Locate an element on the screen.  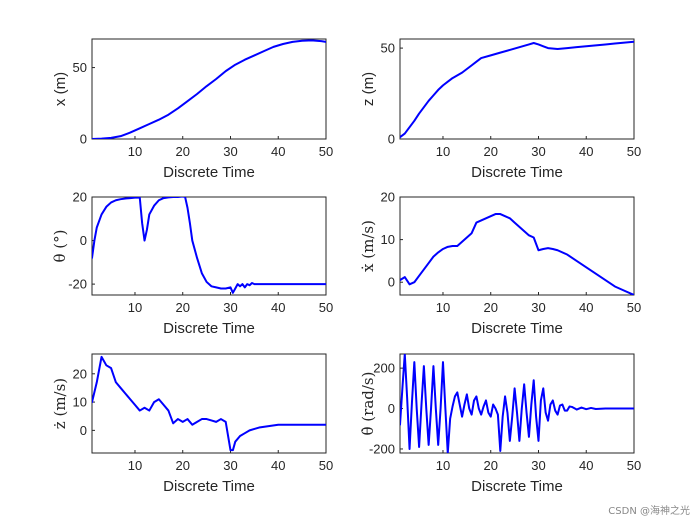
series-line-thetadot is located at coordinates (517, 403).